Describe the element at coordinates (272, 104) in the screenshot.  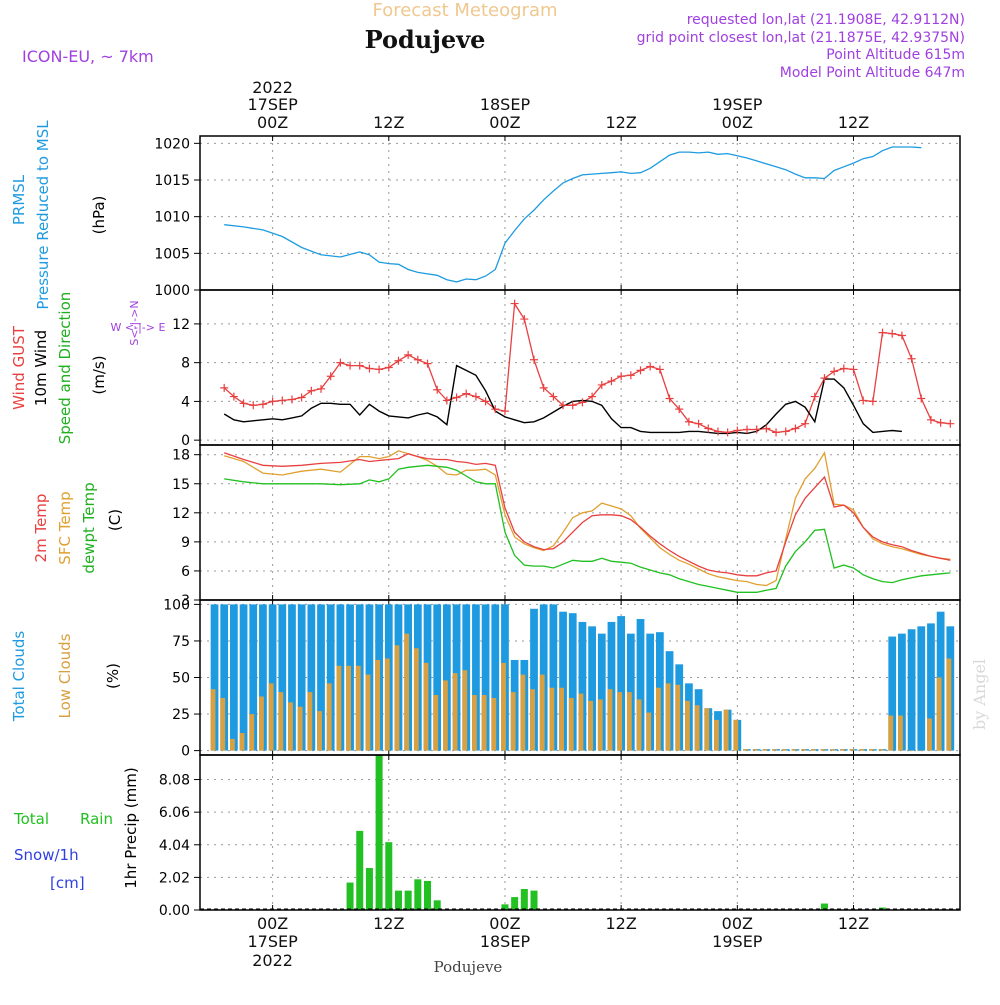
I see `top-date-label: 17SEP` at that location.